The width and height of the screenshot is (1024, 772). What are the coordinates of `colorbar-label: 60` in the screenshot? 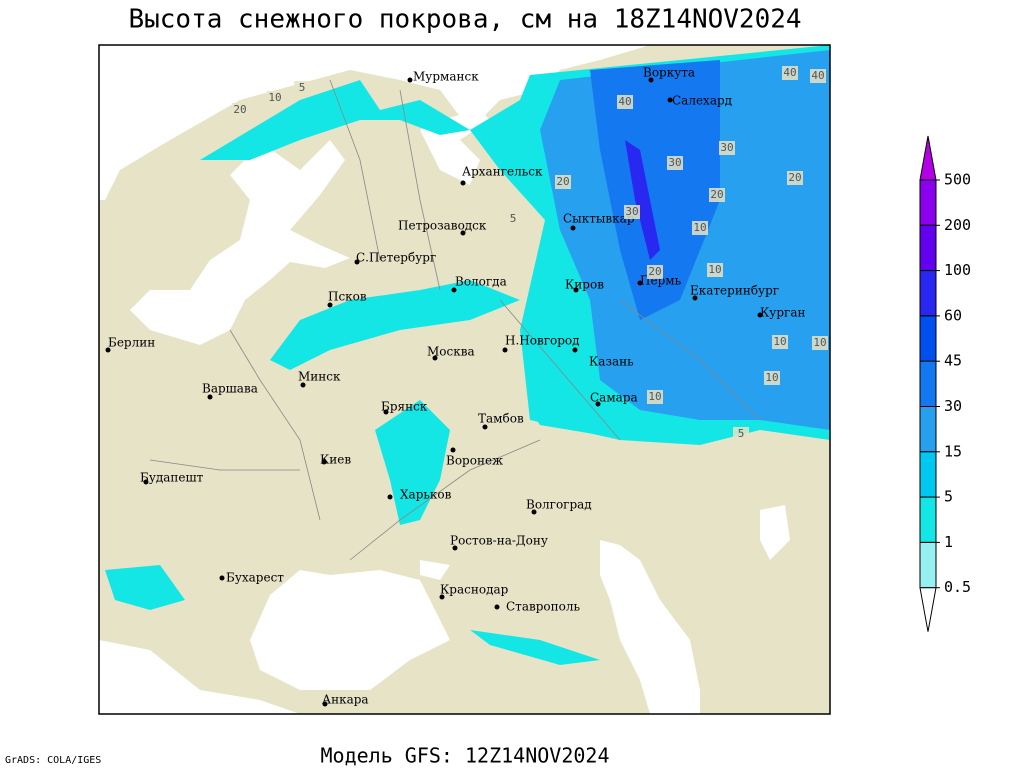 It's located at (953, 315).